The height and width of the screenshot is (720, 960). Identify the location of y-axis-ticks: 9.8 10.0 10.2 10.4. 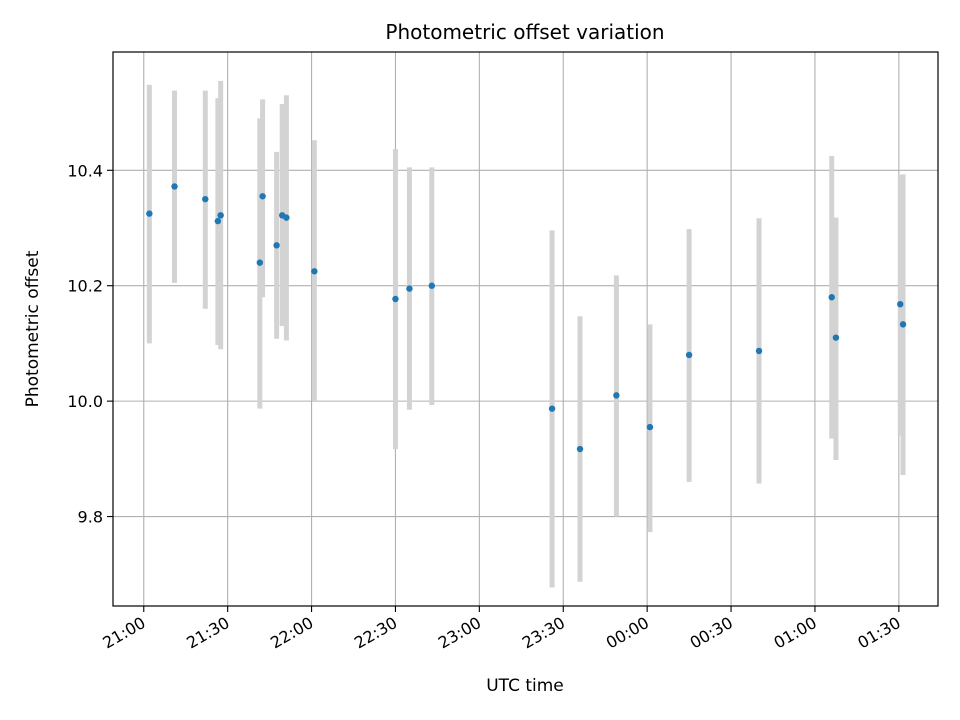
(90, 344).